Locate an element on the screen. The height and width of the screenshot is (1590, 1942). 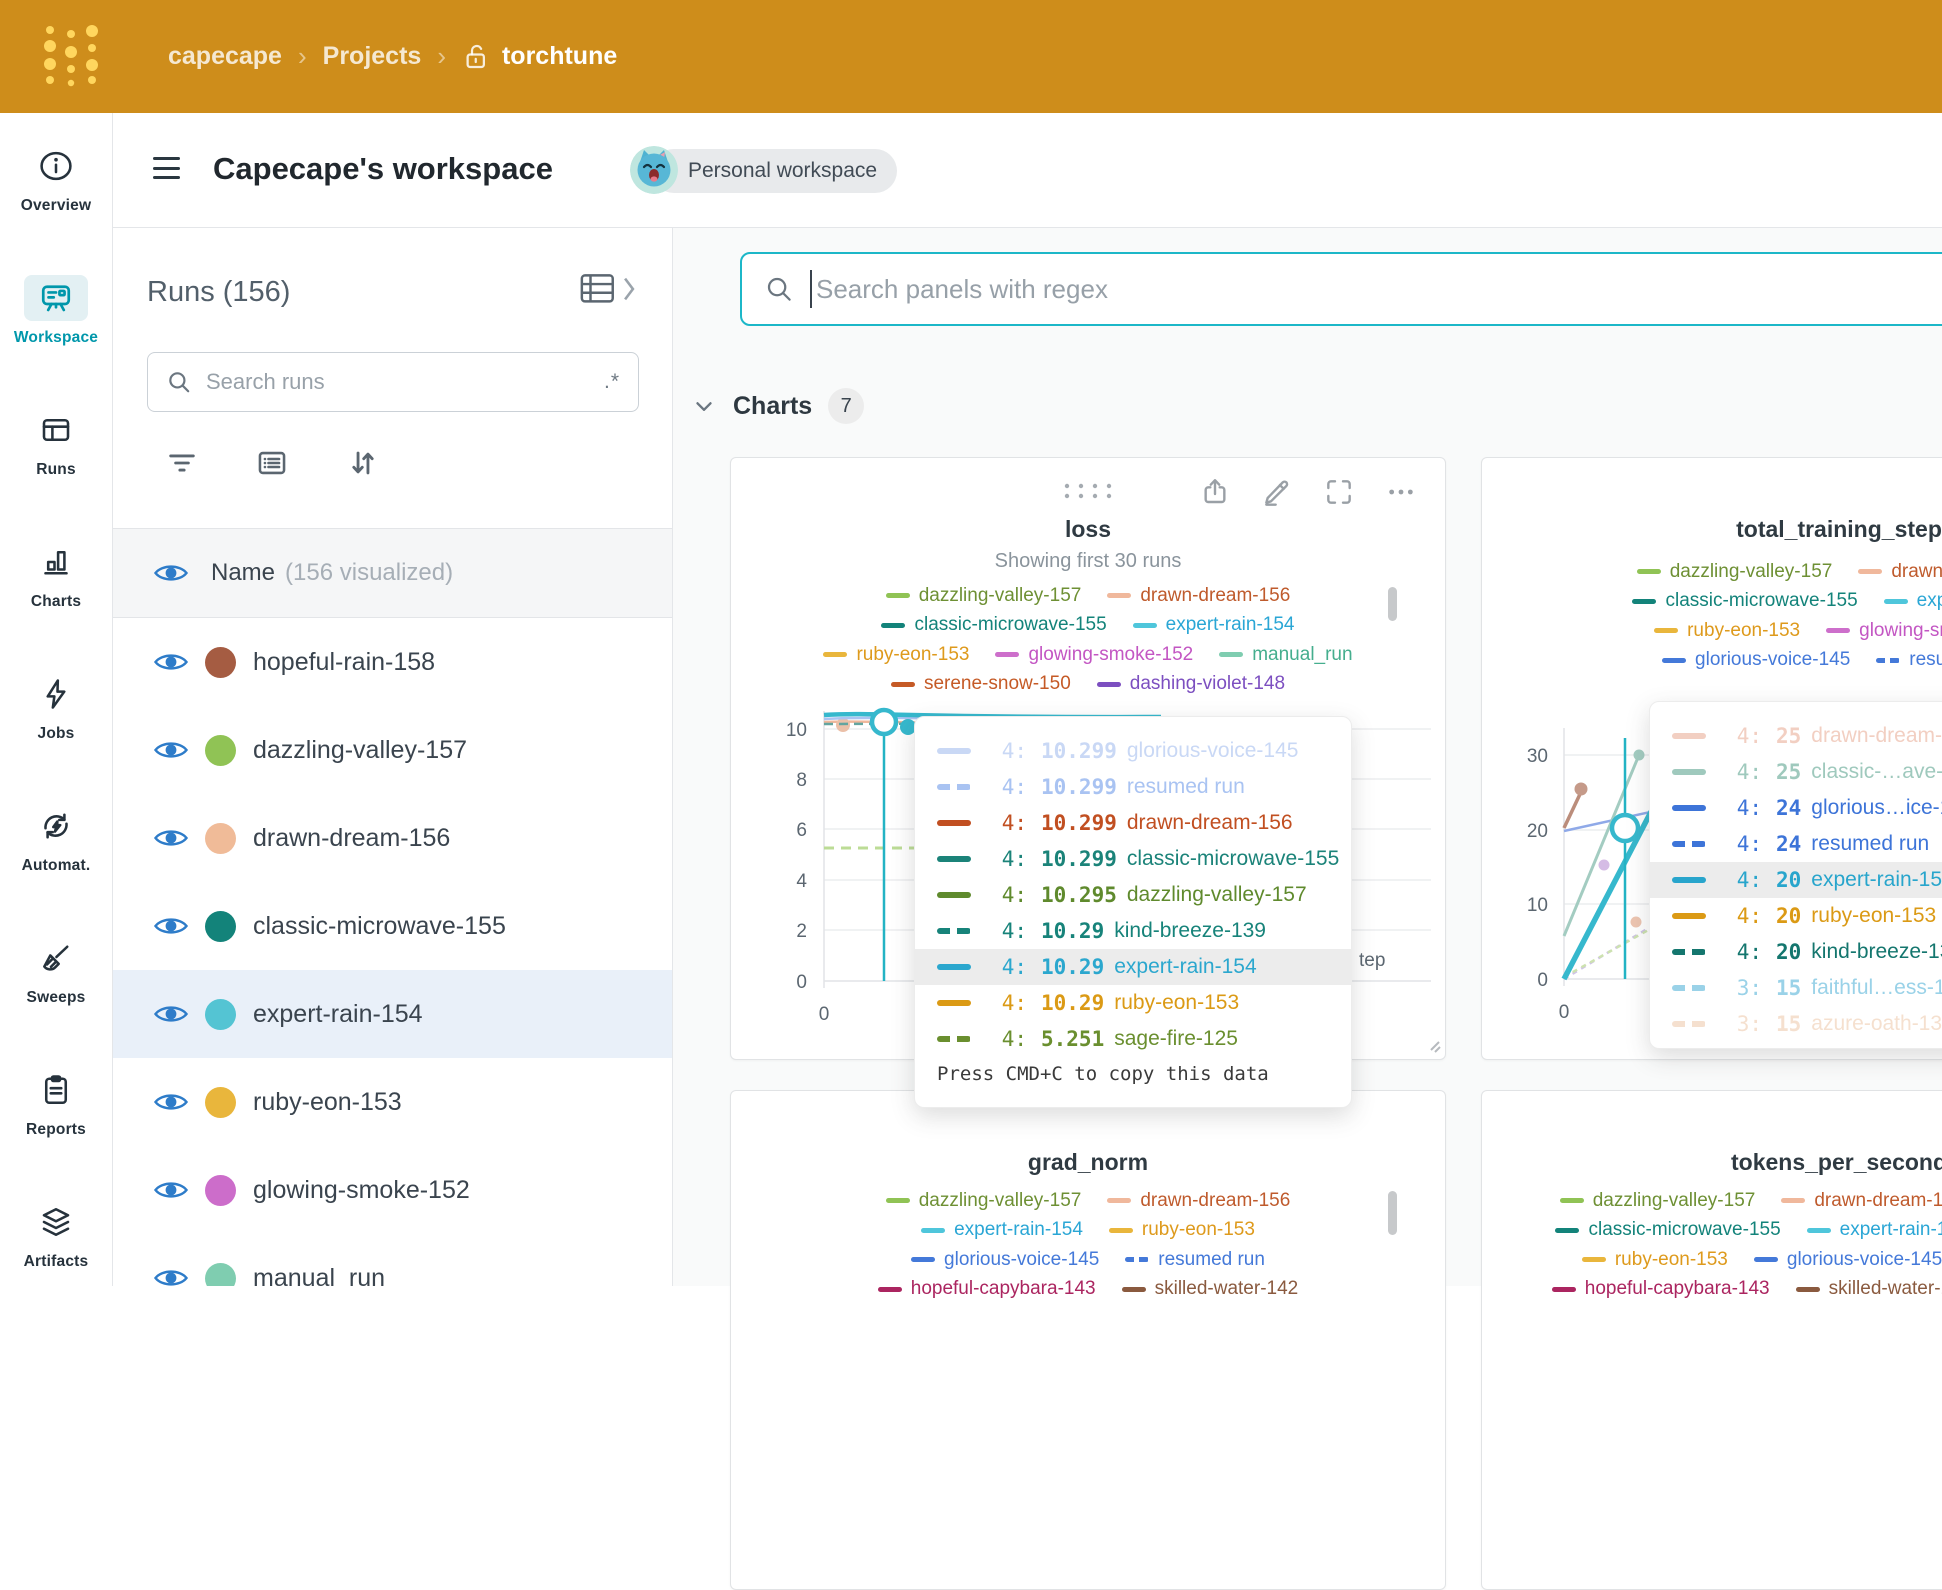
sort-icon is located at coordinates (363, 465).